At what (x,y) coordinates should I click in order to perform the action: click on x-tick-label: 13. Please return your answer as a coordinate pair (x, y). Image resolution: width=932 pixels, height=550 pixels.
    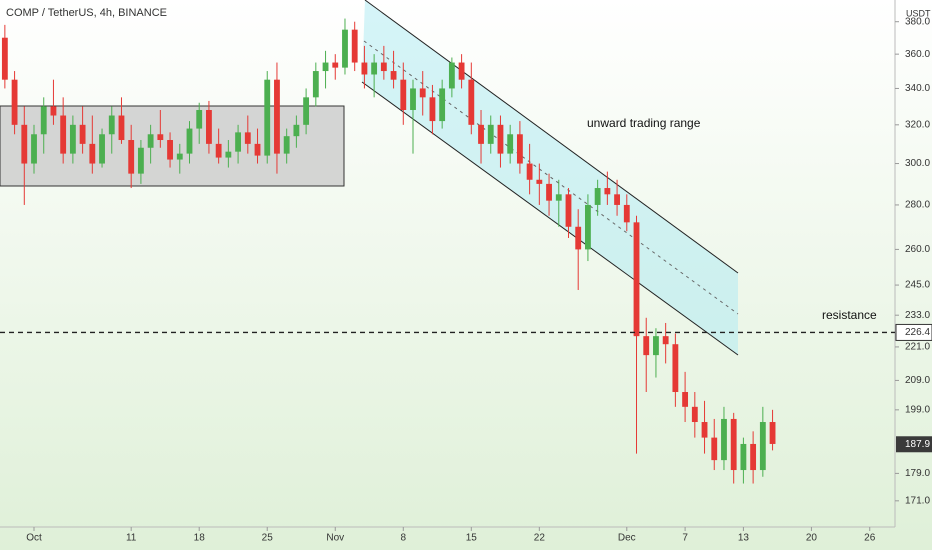
    Looking at the image, I should click on (744, 538).